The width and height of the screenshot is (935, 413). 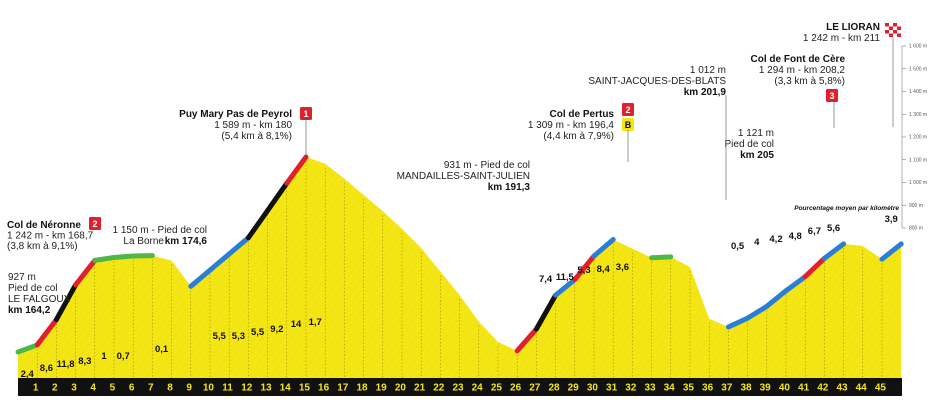 I want to click on elevation-tick-label: 1 000 m, so click(x=918, y=183).